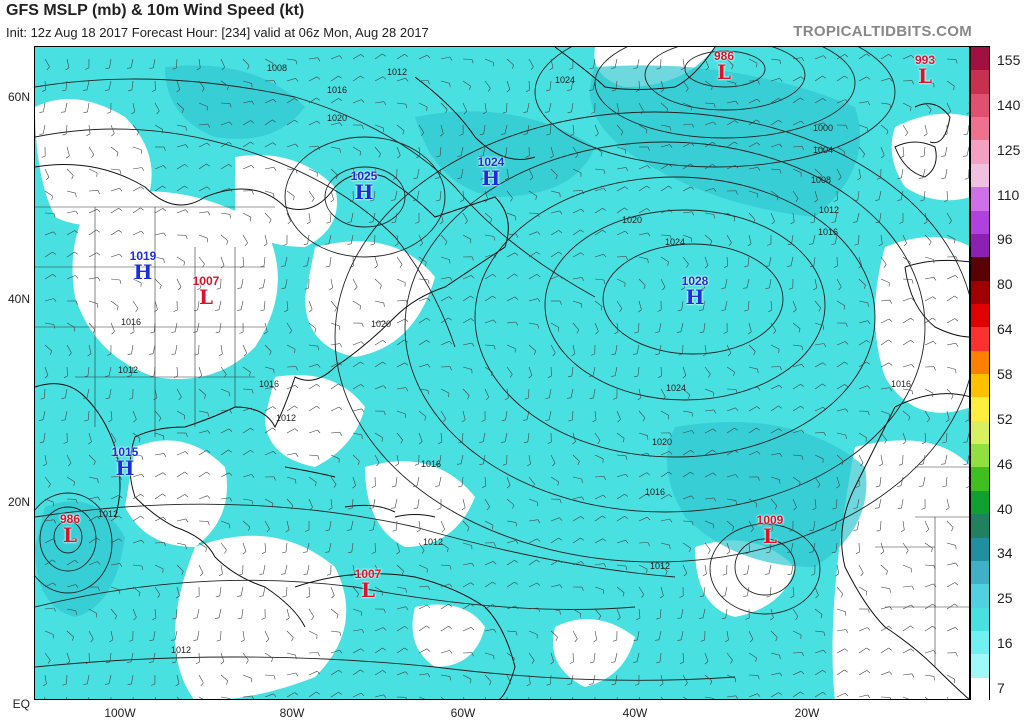 The width and height of the screenshot is (1024, 724). What do you see at coordinates (1005, 374) in the screenshot?
I see `colorbar-label: 58` at bounding box center [1005, 374].